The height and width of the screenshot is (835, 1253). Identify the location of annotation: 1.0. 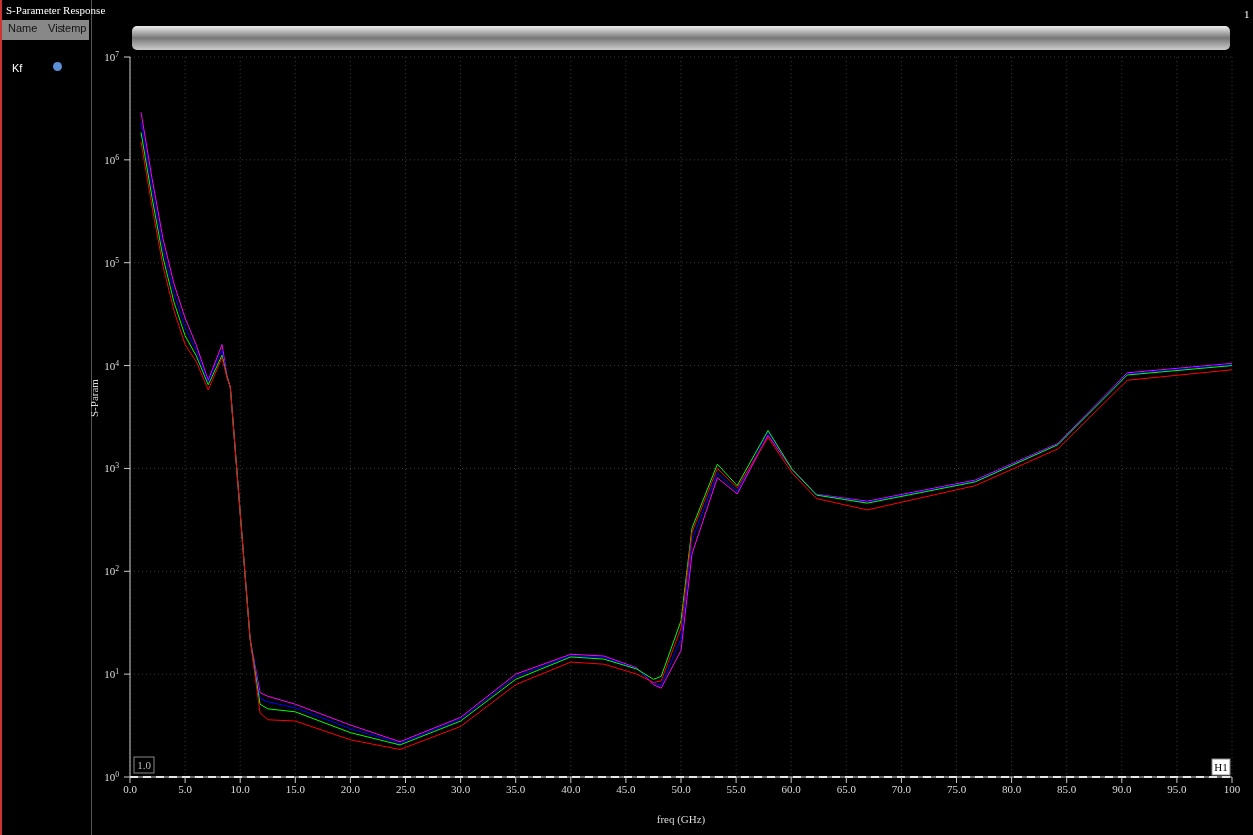
(144, 765).